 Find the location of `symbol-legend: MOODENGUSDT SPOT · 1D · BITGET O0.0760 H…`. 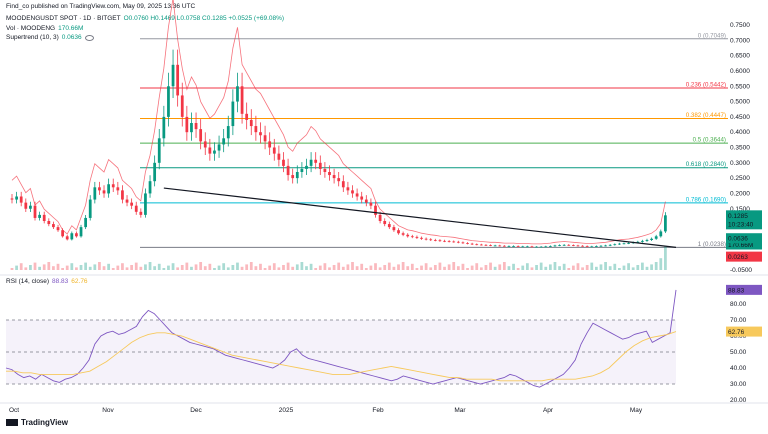

symbol-legend: MOODENGUSDT SPOT · 1D · BITGET O0.0760 H… is located at coordinates (145, 18).